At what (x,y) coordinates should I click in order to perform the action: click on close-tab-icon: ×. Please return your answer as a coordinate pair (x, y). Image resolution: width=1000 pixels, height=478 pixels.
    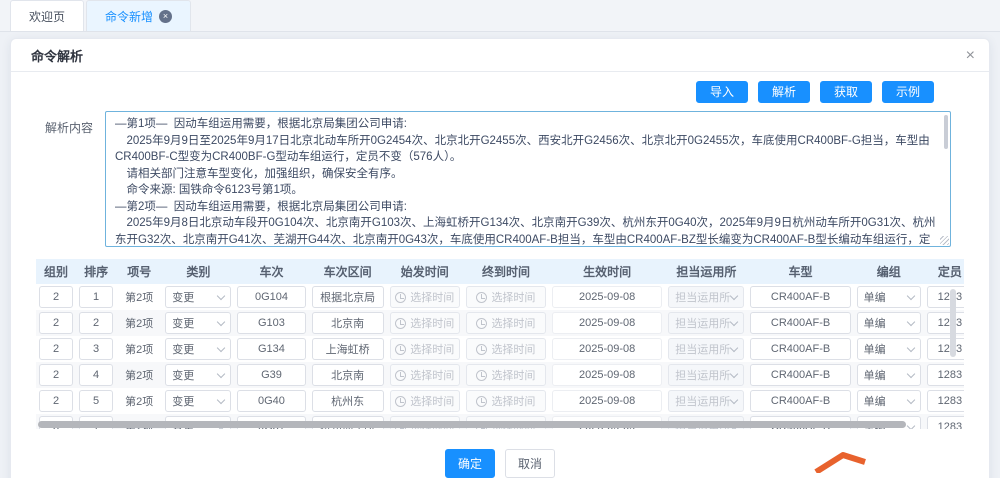
    Looking at the image, I should click on (166, 16).